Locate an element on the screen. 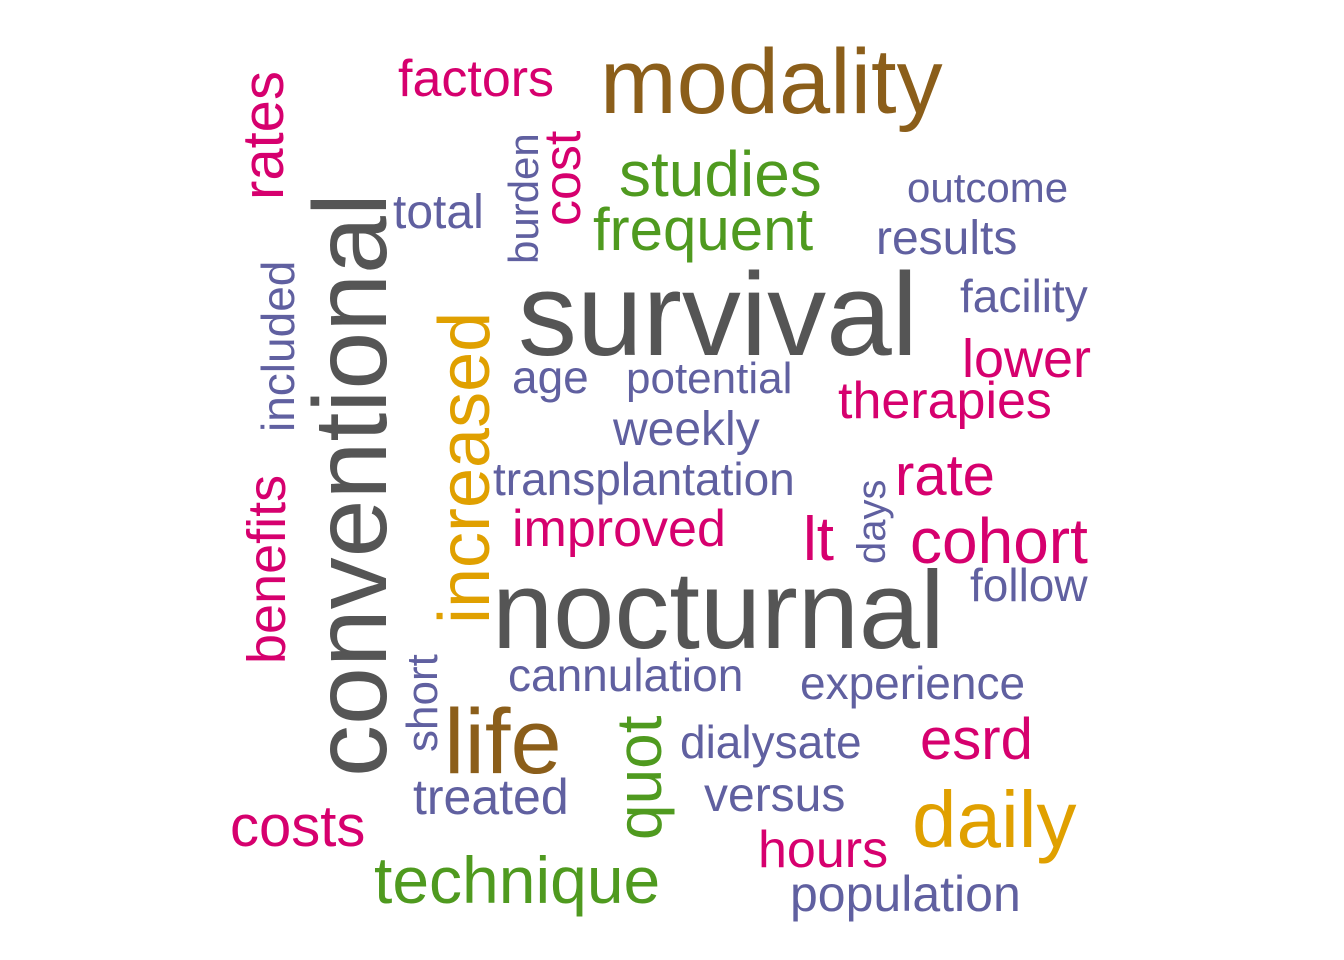  word-rates: rates is located at coordinates (263, 135).